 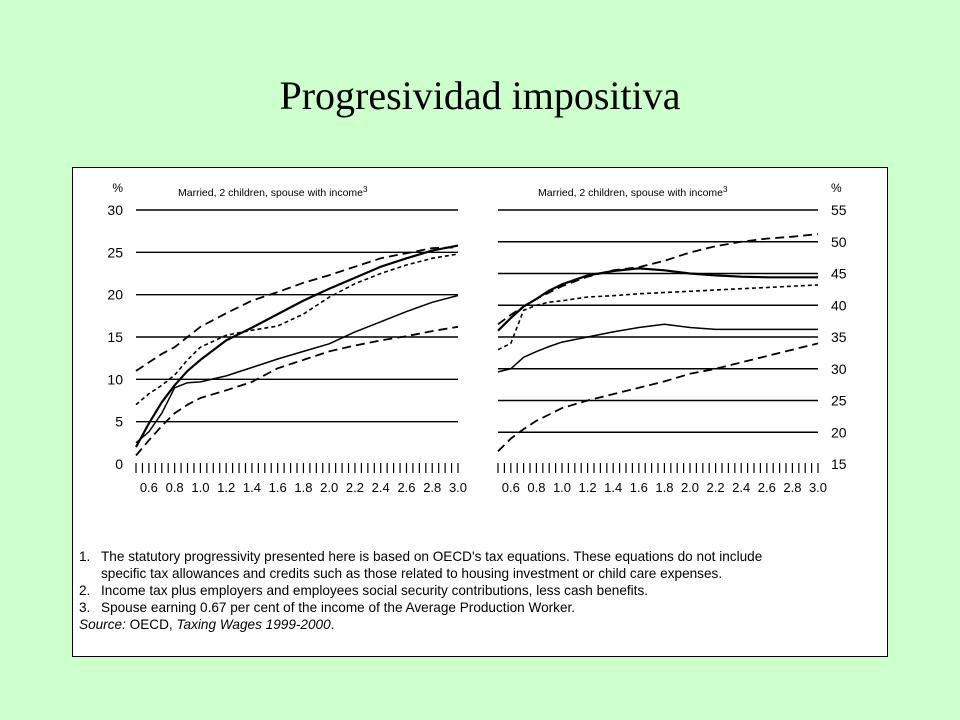 What do you see at coordinates (119, 422) in the screenshot?
I see `y-tick-label: 5` at bounding box center [119, 422].